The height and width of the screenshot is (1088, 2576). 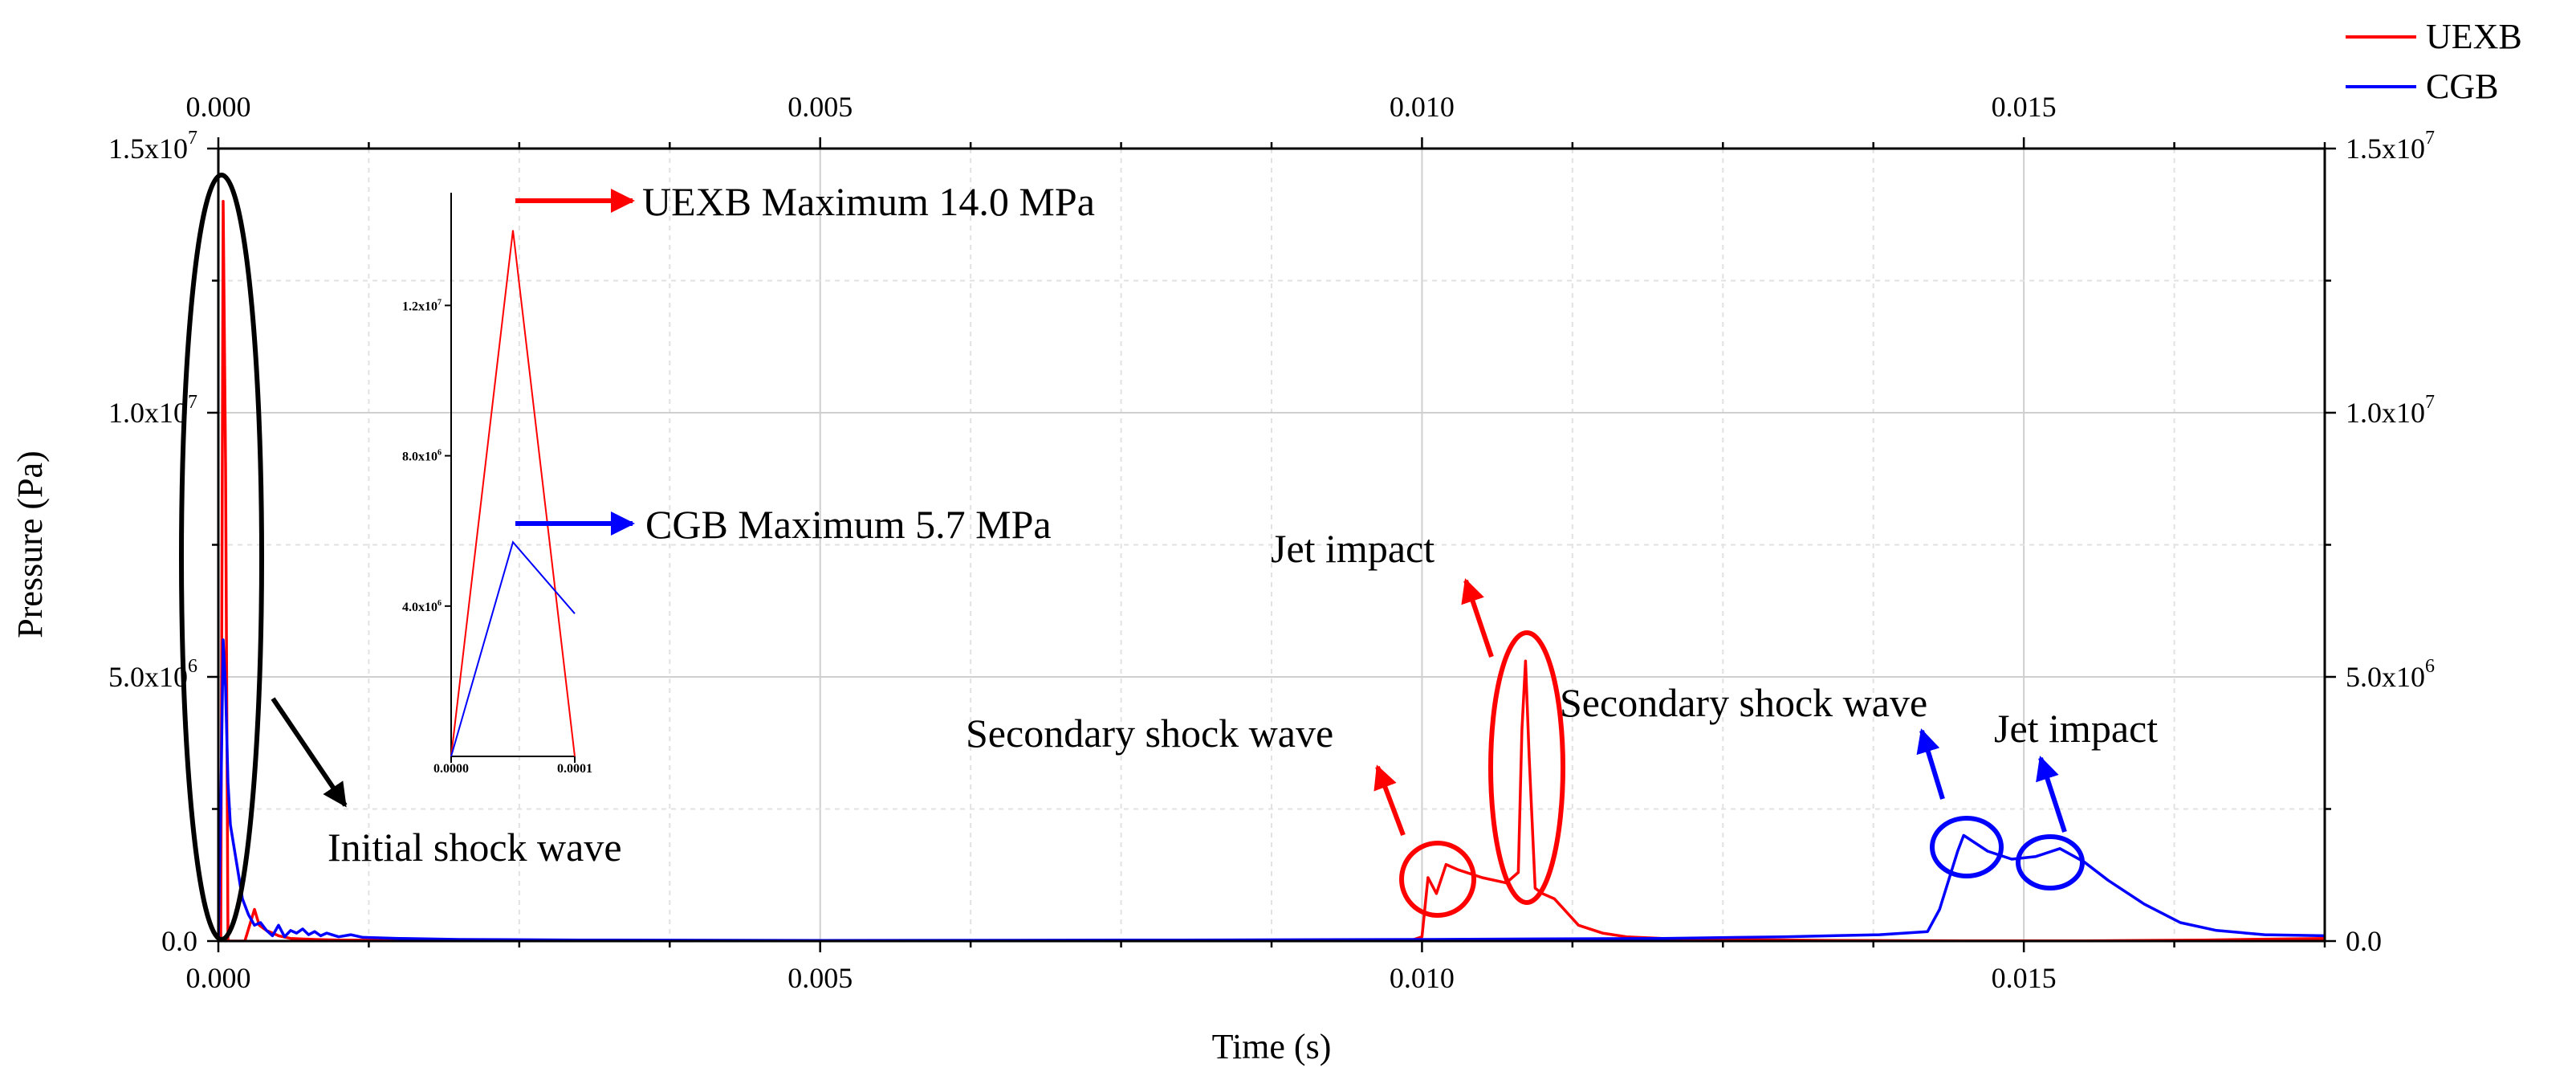 What do you see at coordinates (2474, 36) in the screenshot?
I see `legend-label-uexb: UEXB` at bounding box center [2474, 36].